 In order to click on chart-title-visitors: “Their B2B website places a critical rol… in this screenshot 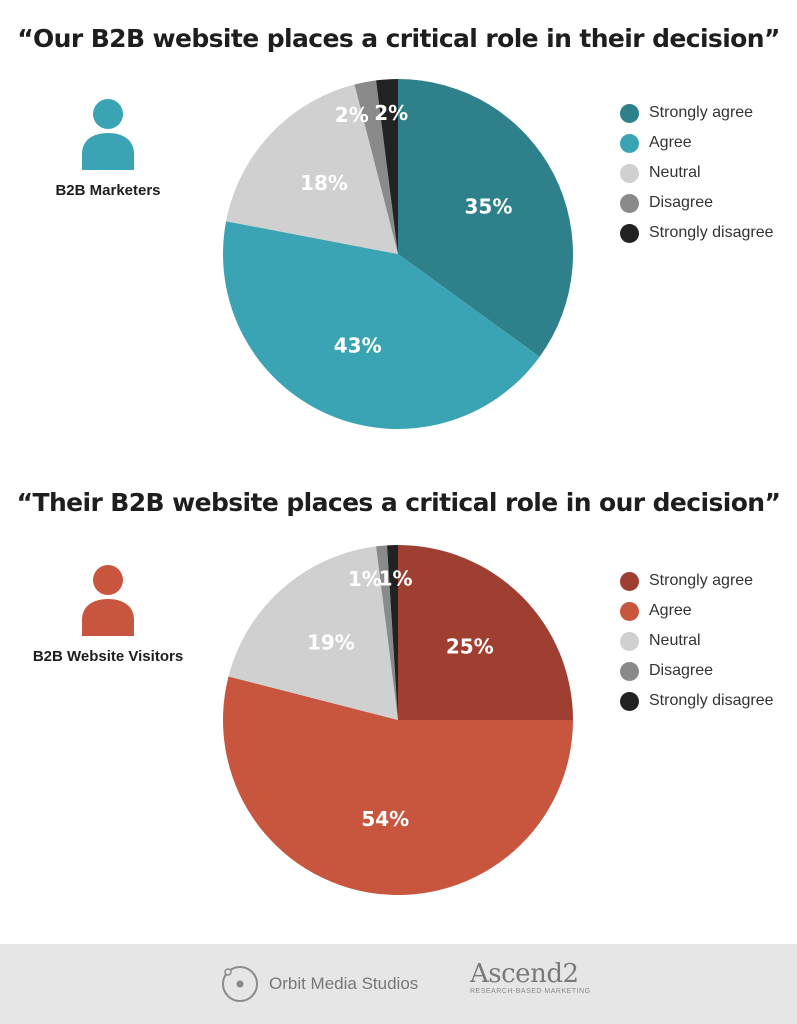, I will do `click(398, 502)`.